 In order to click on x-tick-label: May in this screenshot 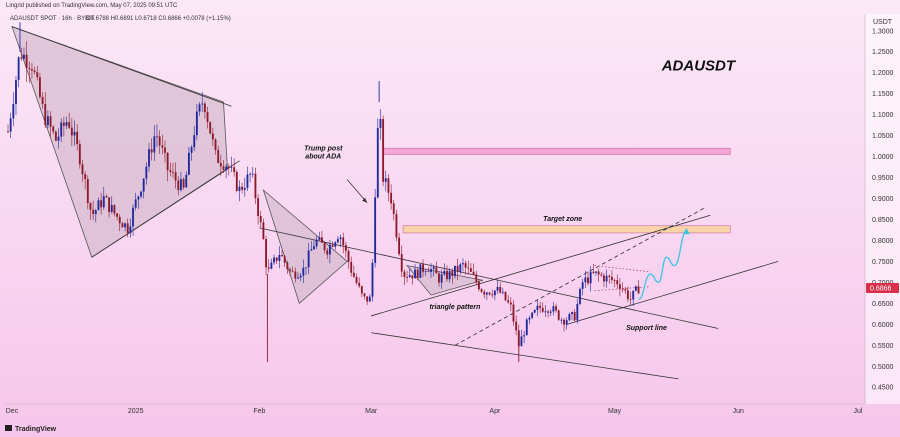, I will do `click(615, 411)`.